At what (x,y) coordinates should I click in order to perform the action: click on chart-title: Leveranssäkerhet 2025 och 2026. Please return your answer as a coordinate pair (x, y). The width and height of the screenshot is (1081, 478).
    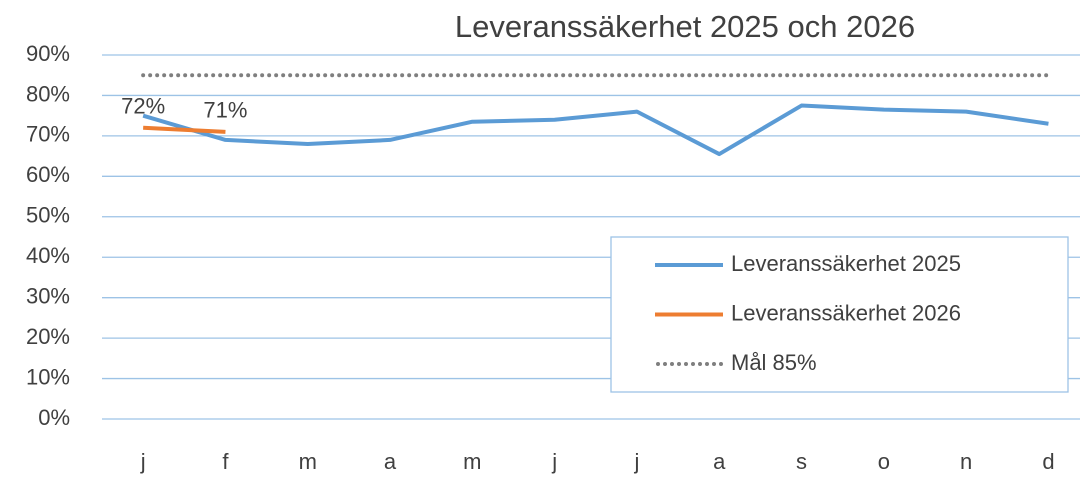
    Looking at the image, I should click on (685, 26).